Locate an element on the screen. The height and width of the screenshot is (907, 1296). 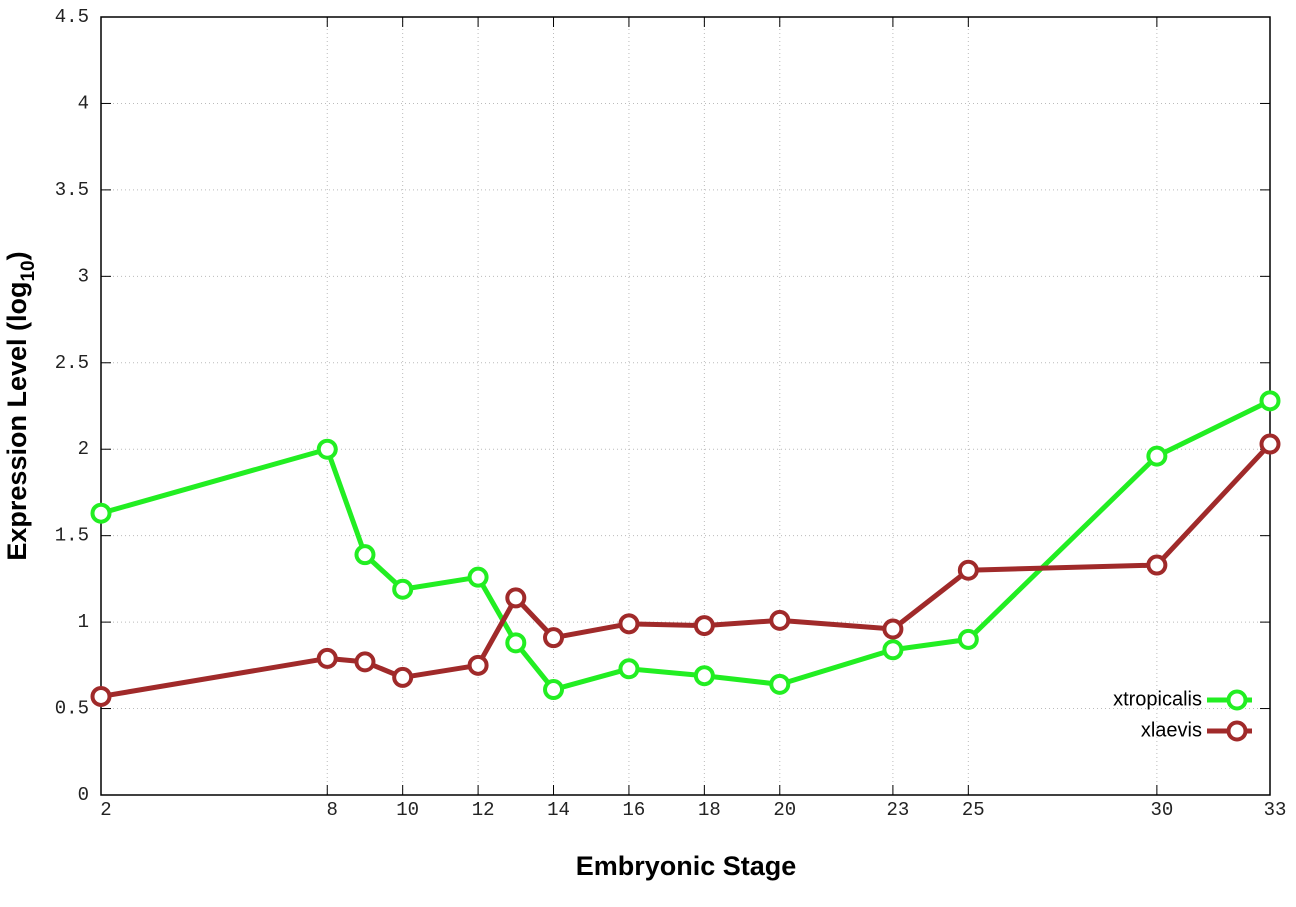
y-tick-label: 0 is located at coordinates (83, 795).